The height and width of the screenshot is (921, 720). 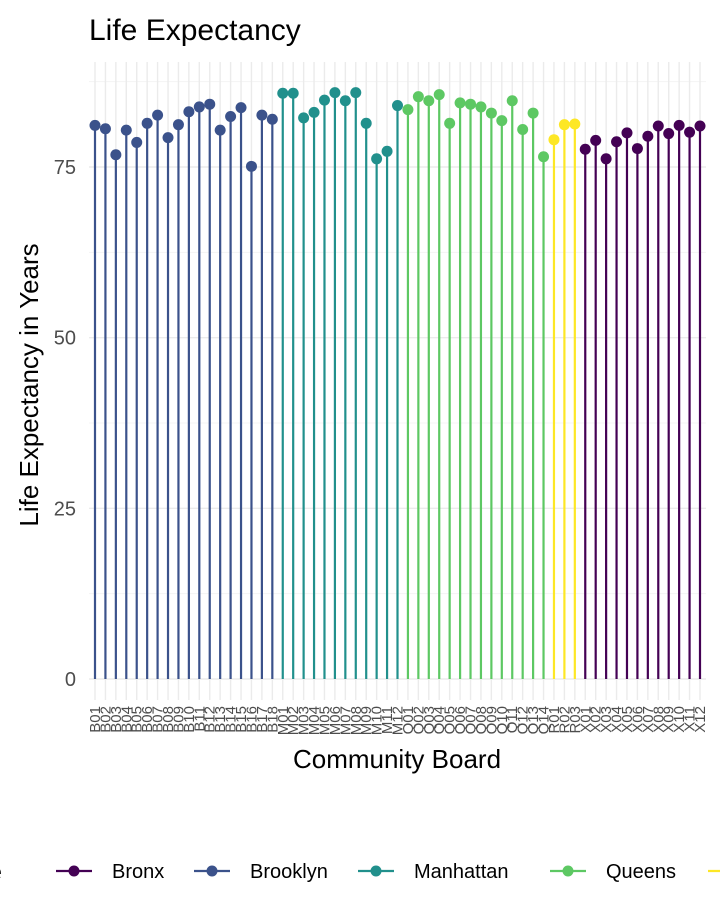 I want to click on x-tick-label: B15, so click(x=241, y=719).